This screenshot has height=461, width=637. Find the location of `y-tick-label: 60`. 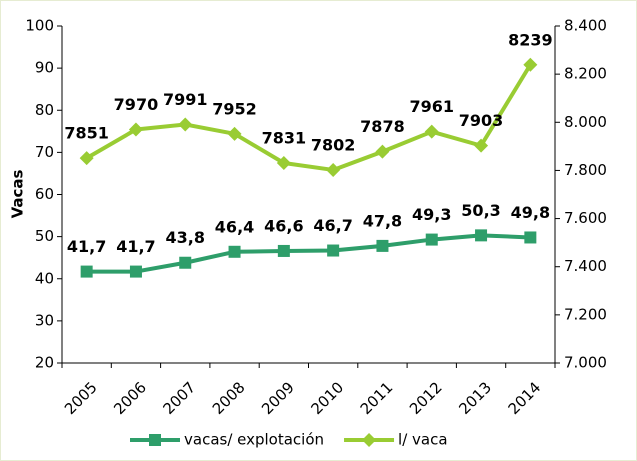

y-tick-label: 60 is located at coordinates (44, 194).